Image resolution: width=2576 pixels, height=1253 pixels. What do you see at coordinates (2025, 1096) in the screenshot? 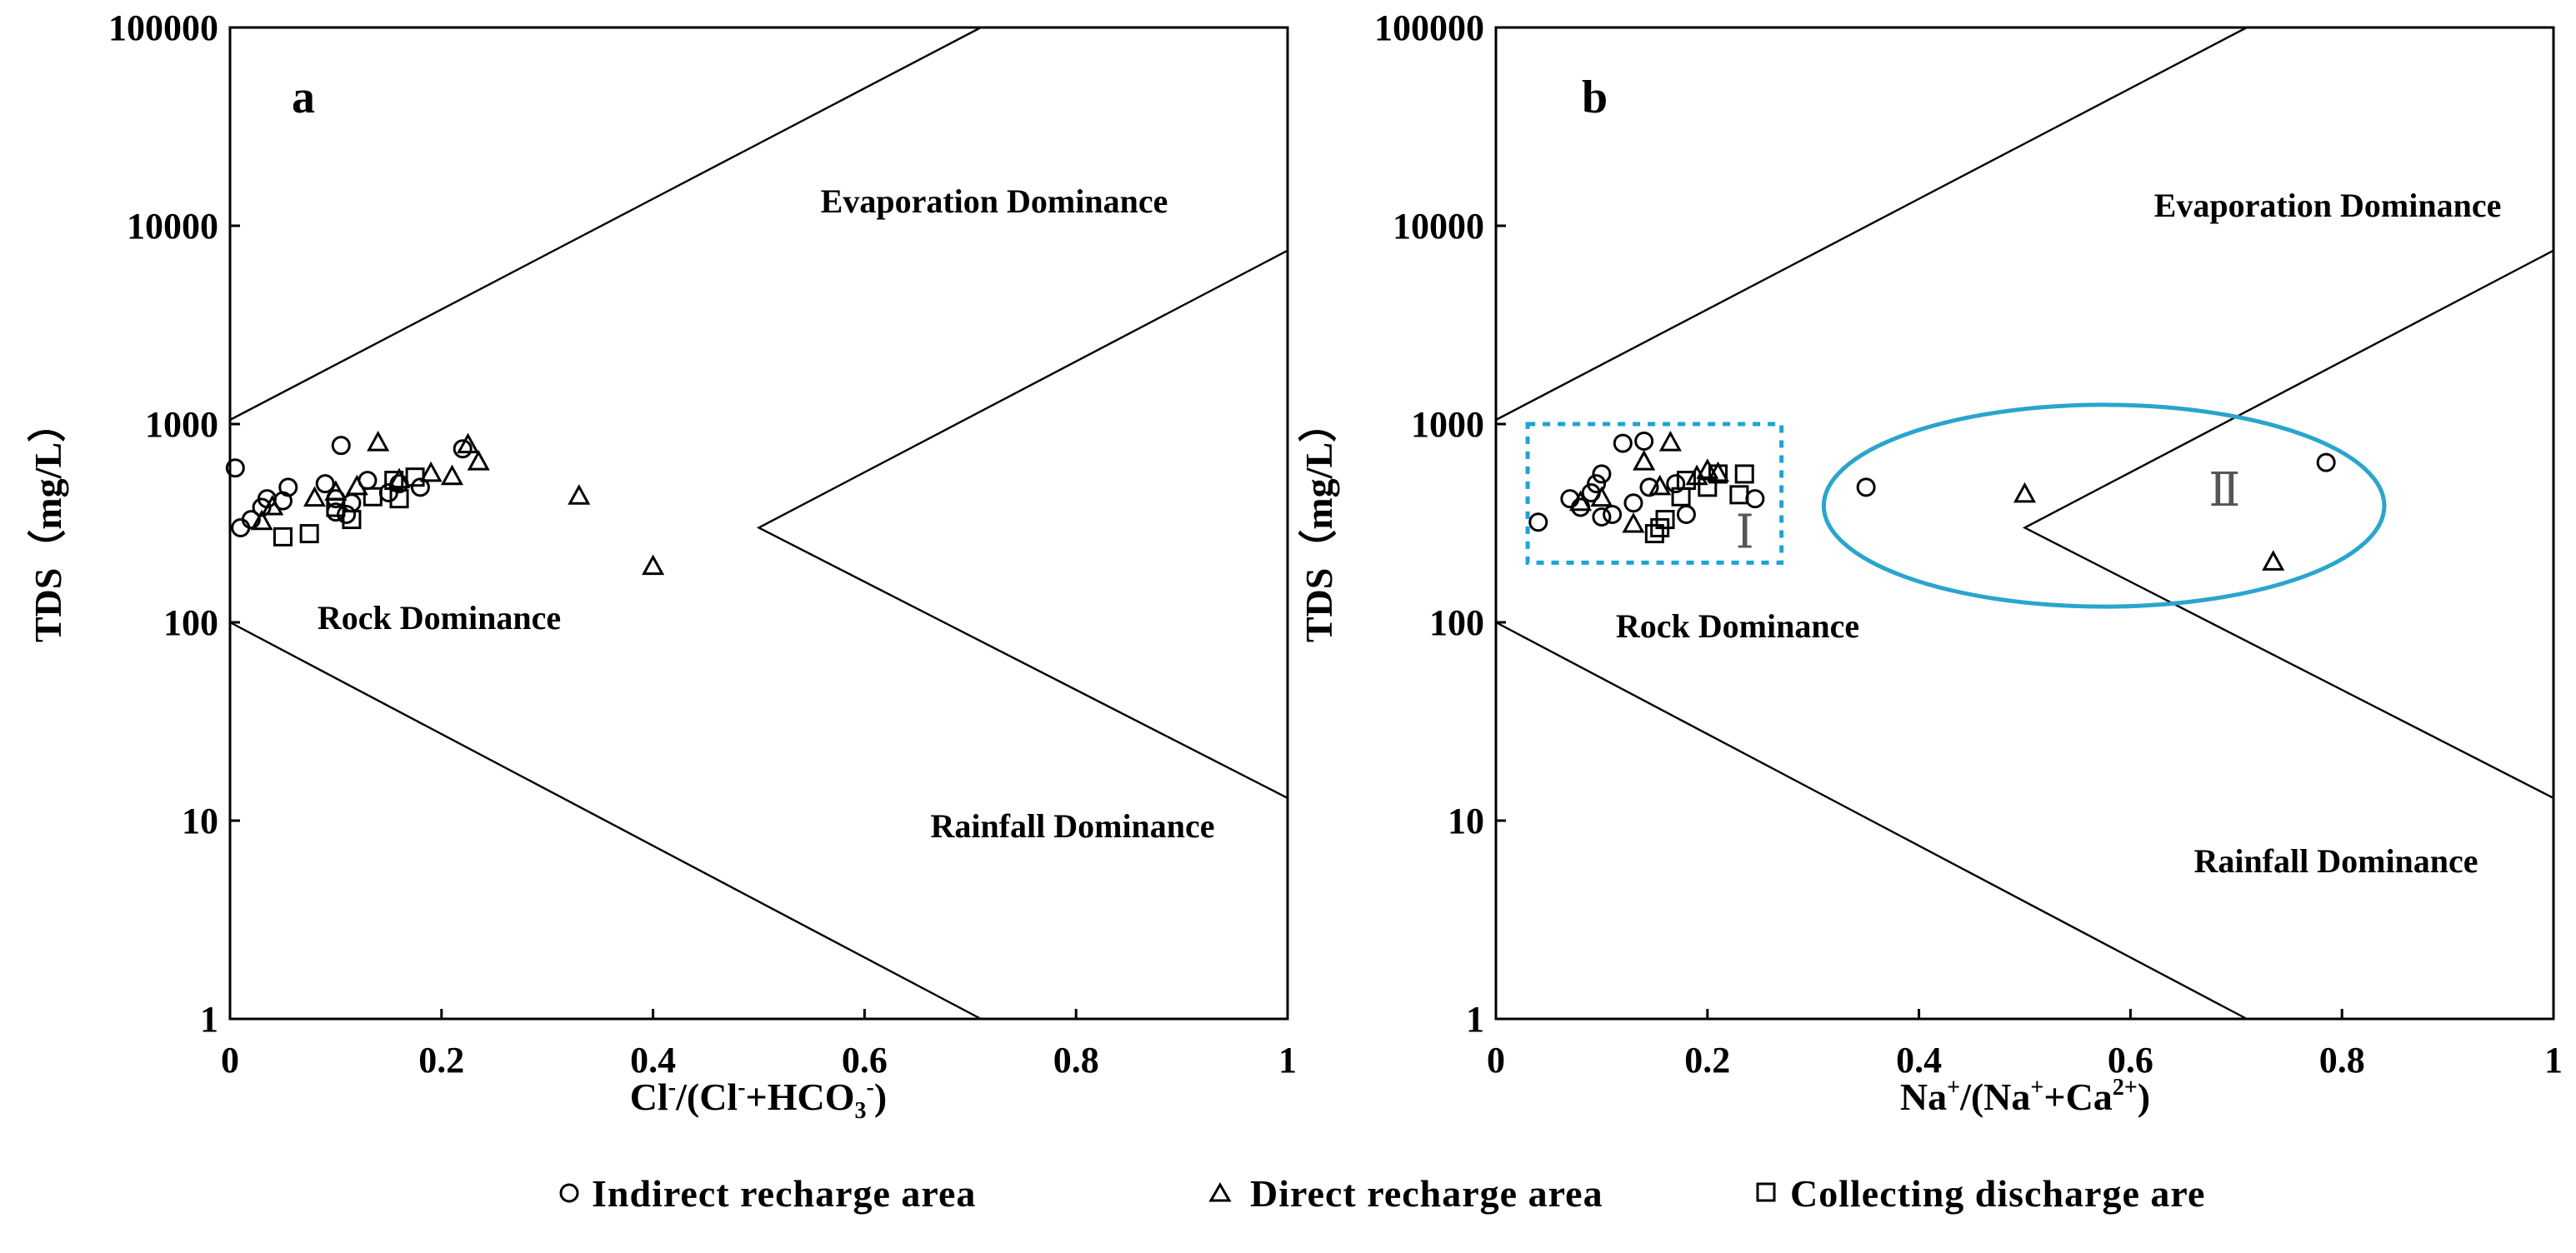
I see `panel-b-xlabel: Na+/(Na++Ca2+)` at bounding box center [2025, 1096].